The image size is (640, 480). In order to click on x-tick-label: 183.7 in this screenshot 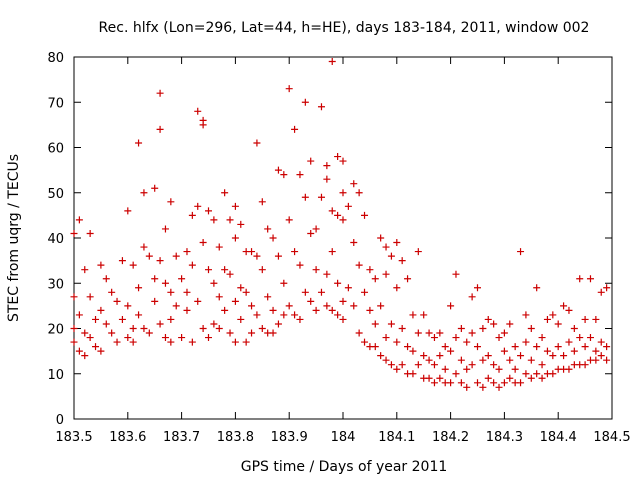, I will do `click(181, 437)`.